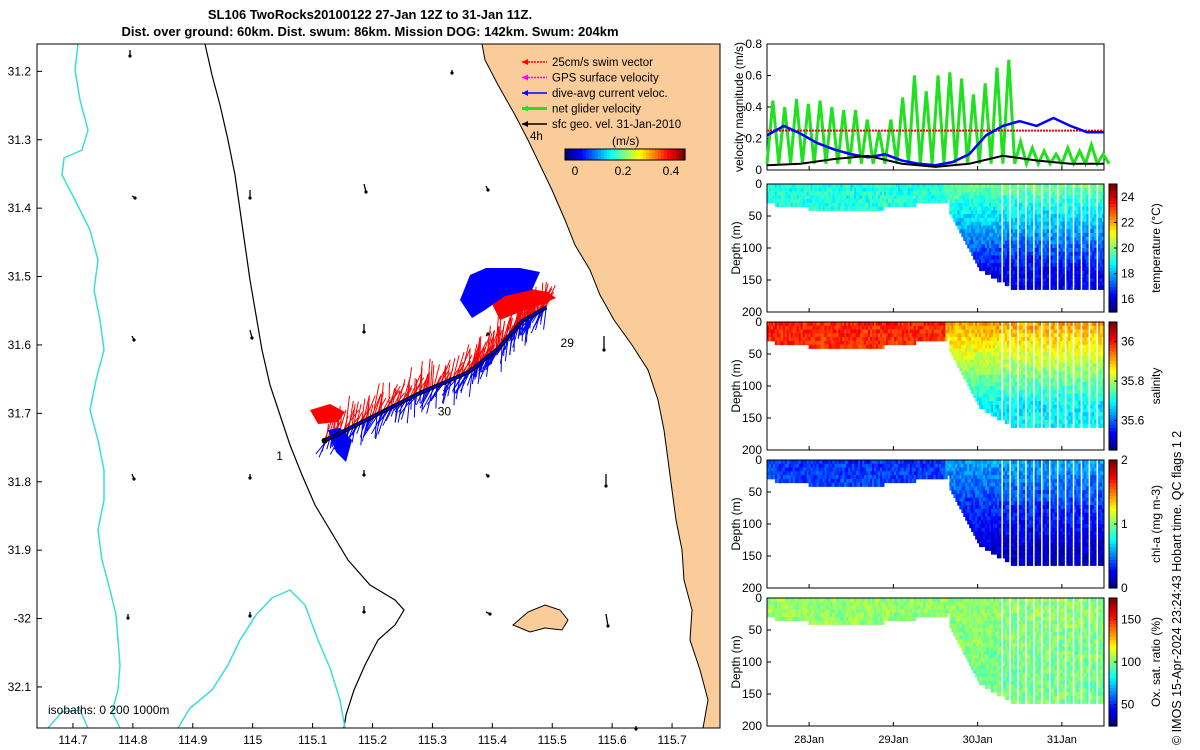 Image resolution: width=1200 pixels, height=750 pixels. I want to click on colorbar-frame, so click(1113, 386).